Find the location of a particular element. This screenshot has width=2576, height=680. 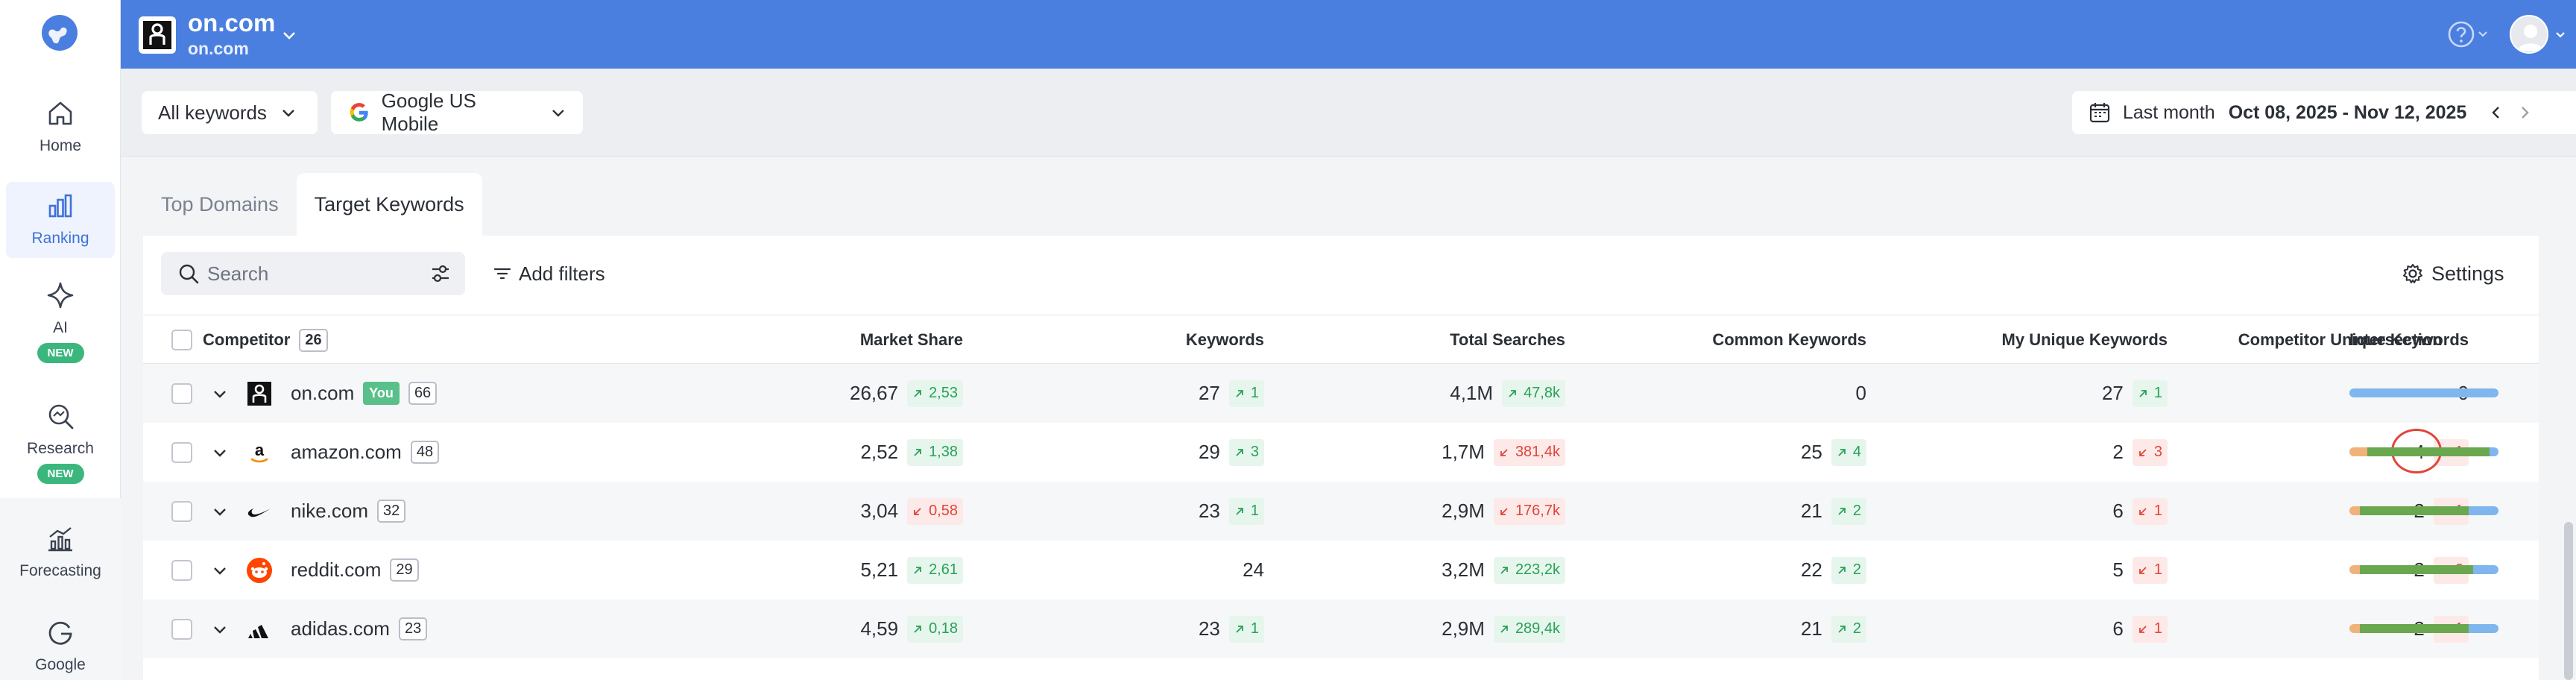

keywords-dropdown: All keywords is located at coordinates (230, 112).